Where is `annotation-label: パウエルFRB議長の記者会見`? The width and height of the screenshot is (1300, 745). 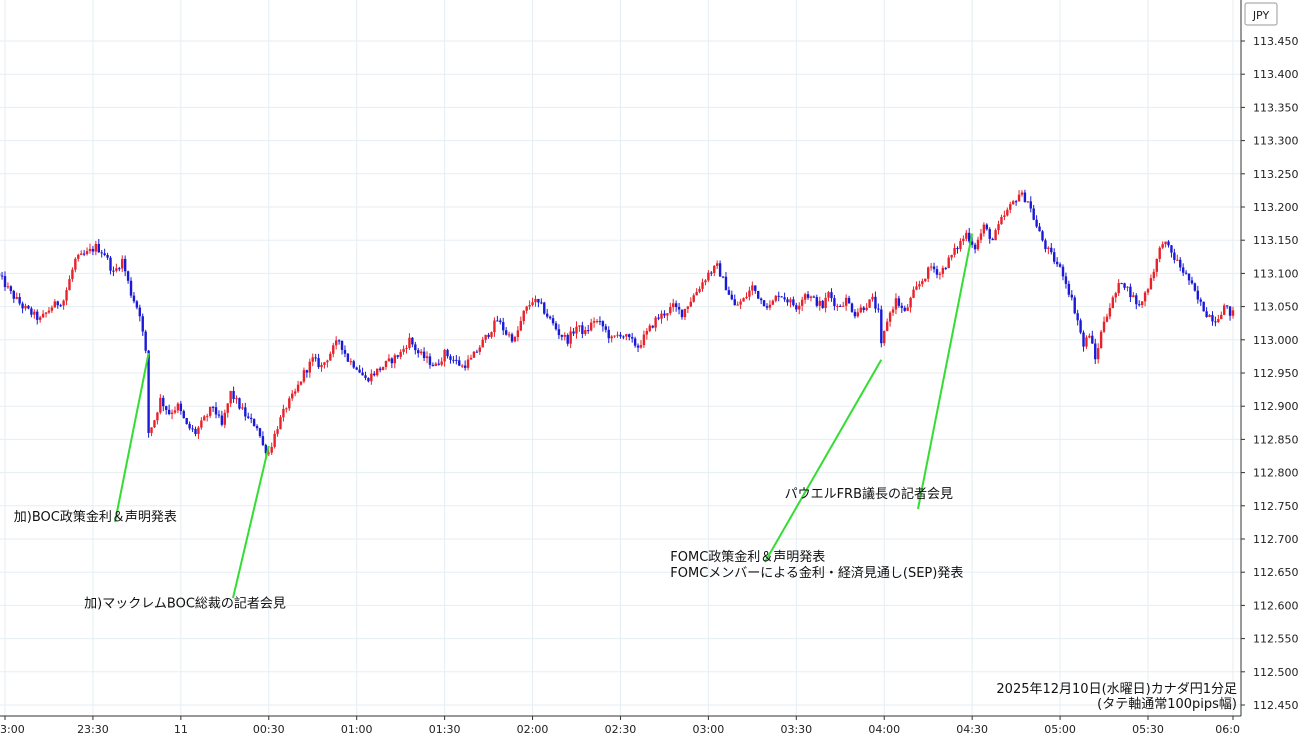
annotation-label: パウエルFRB議長の記者会見 is located at coordinates (869, 494).